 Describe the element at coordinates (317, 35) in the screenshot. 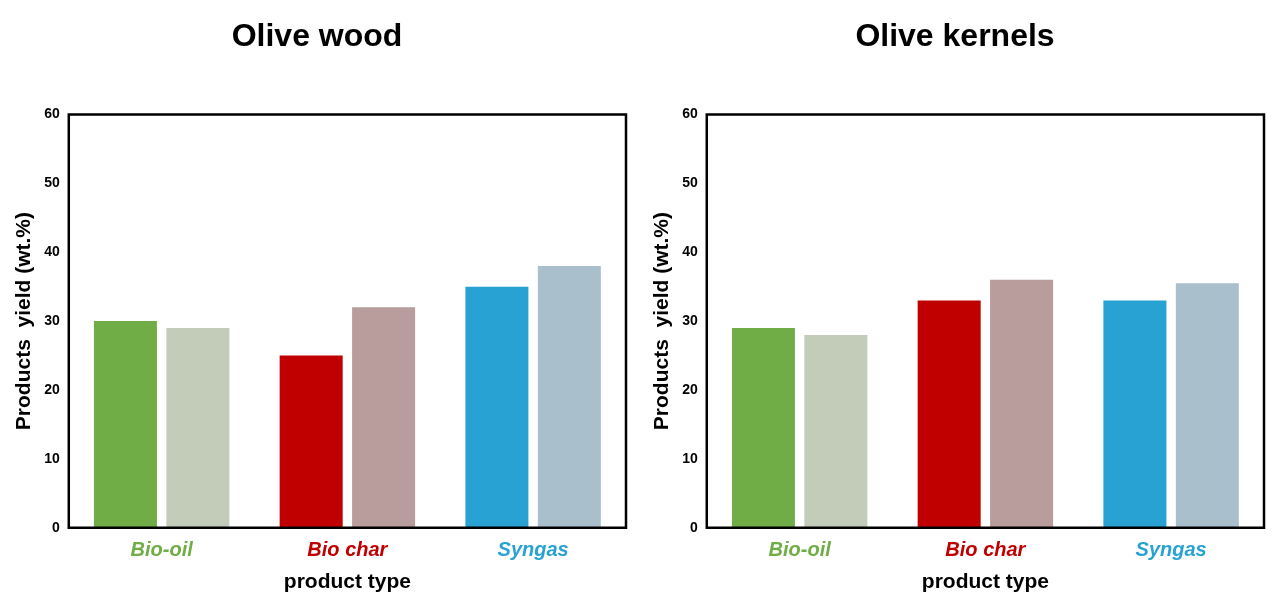

I see `chart-title: Olive wood` at that location.